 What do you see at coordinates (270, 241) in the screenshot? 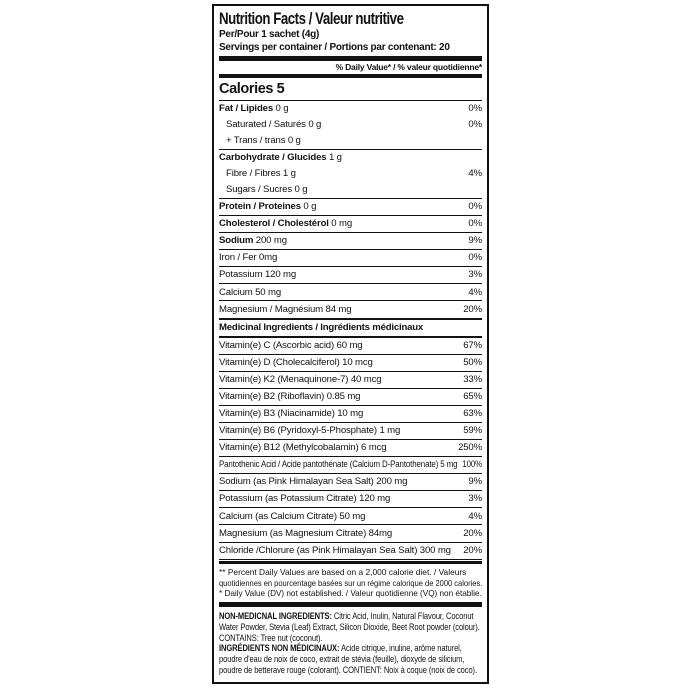
I see `nutrient-amount: 200 mg` at bounding box center [270, 241].